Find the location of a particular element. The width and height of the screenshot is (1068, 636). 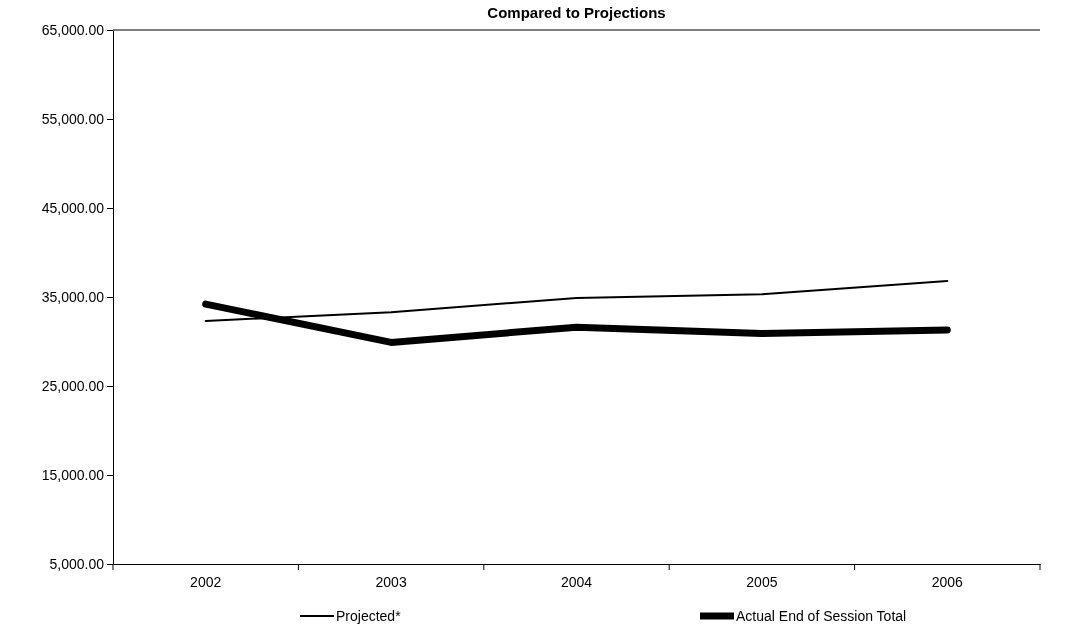

y-tick-label: 35,000.00 is located at coordinates (73, 296).